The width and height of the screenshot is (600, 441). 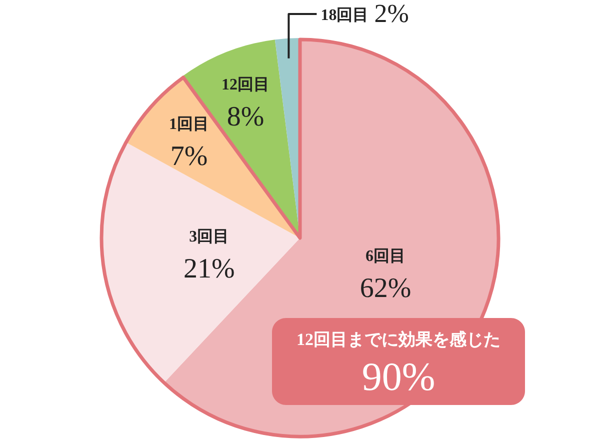 What do you see at coordinates (188, 125) in the screenshot?
I see `slice-label: 1回目` at bounding box center [188, 125].